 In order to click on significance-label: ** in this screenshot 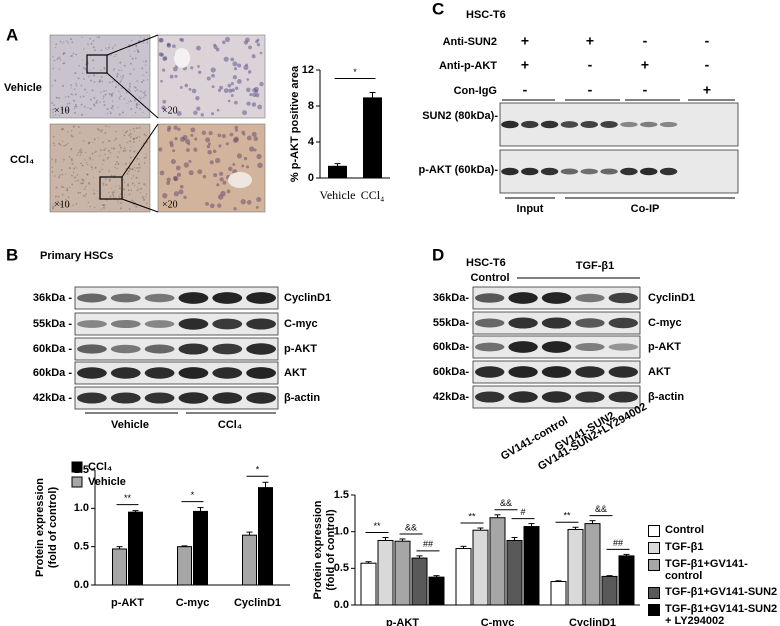, I will do `click(128, 498)`.